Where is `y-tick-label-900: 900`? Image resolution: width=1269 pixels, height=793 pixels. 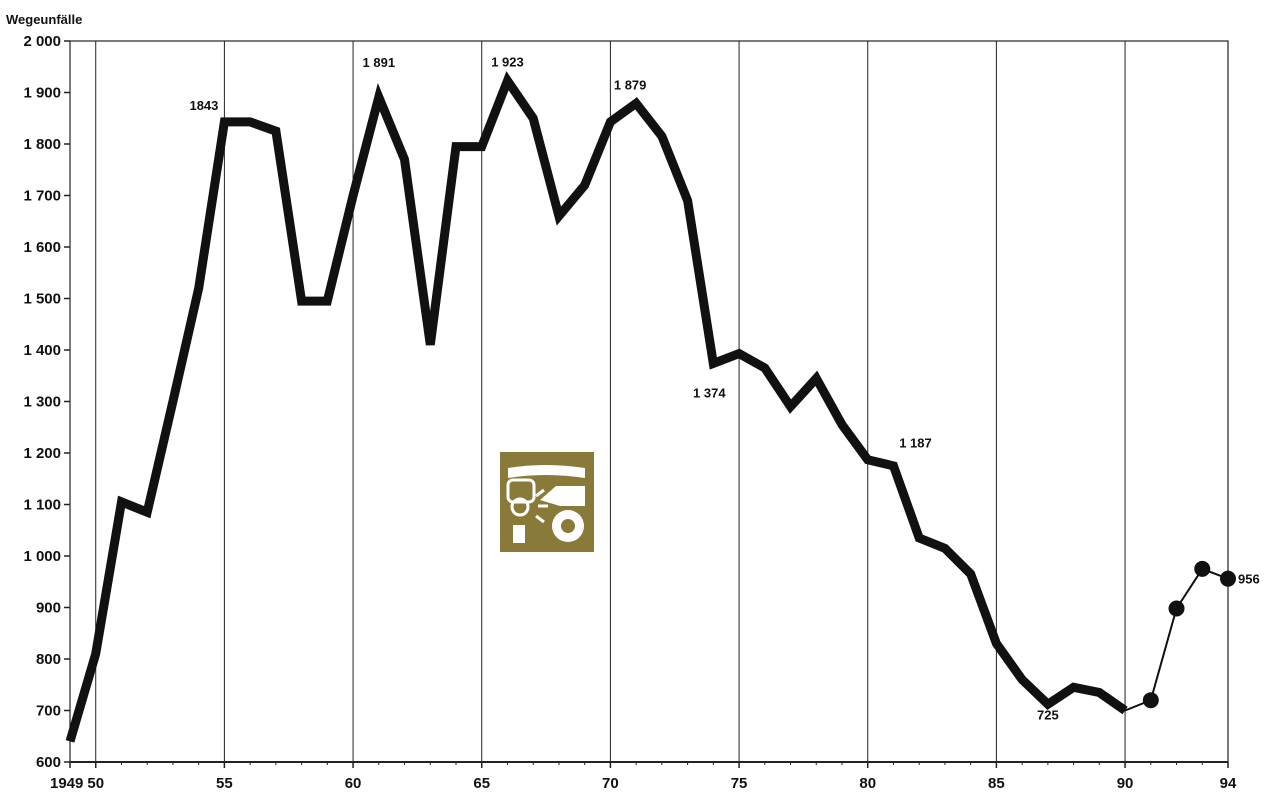 y-tick-label-900: 900 is located at coordinates (48, 608).